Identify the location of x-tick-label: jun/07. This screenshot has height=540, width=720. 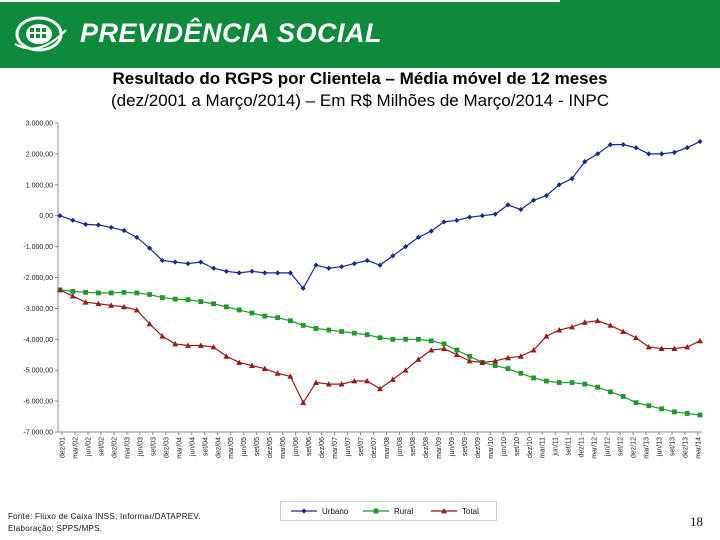
(348, 447).